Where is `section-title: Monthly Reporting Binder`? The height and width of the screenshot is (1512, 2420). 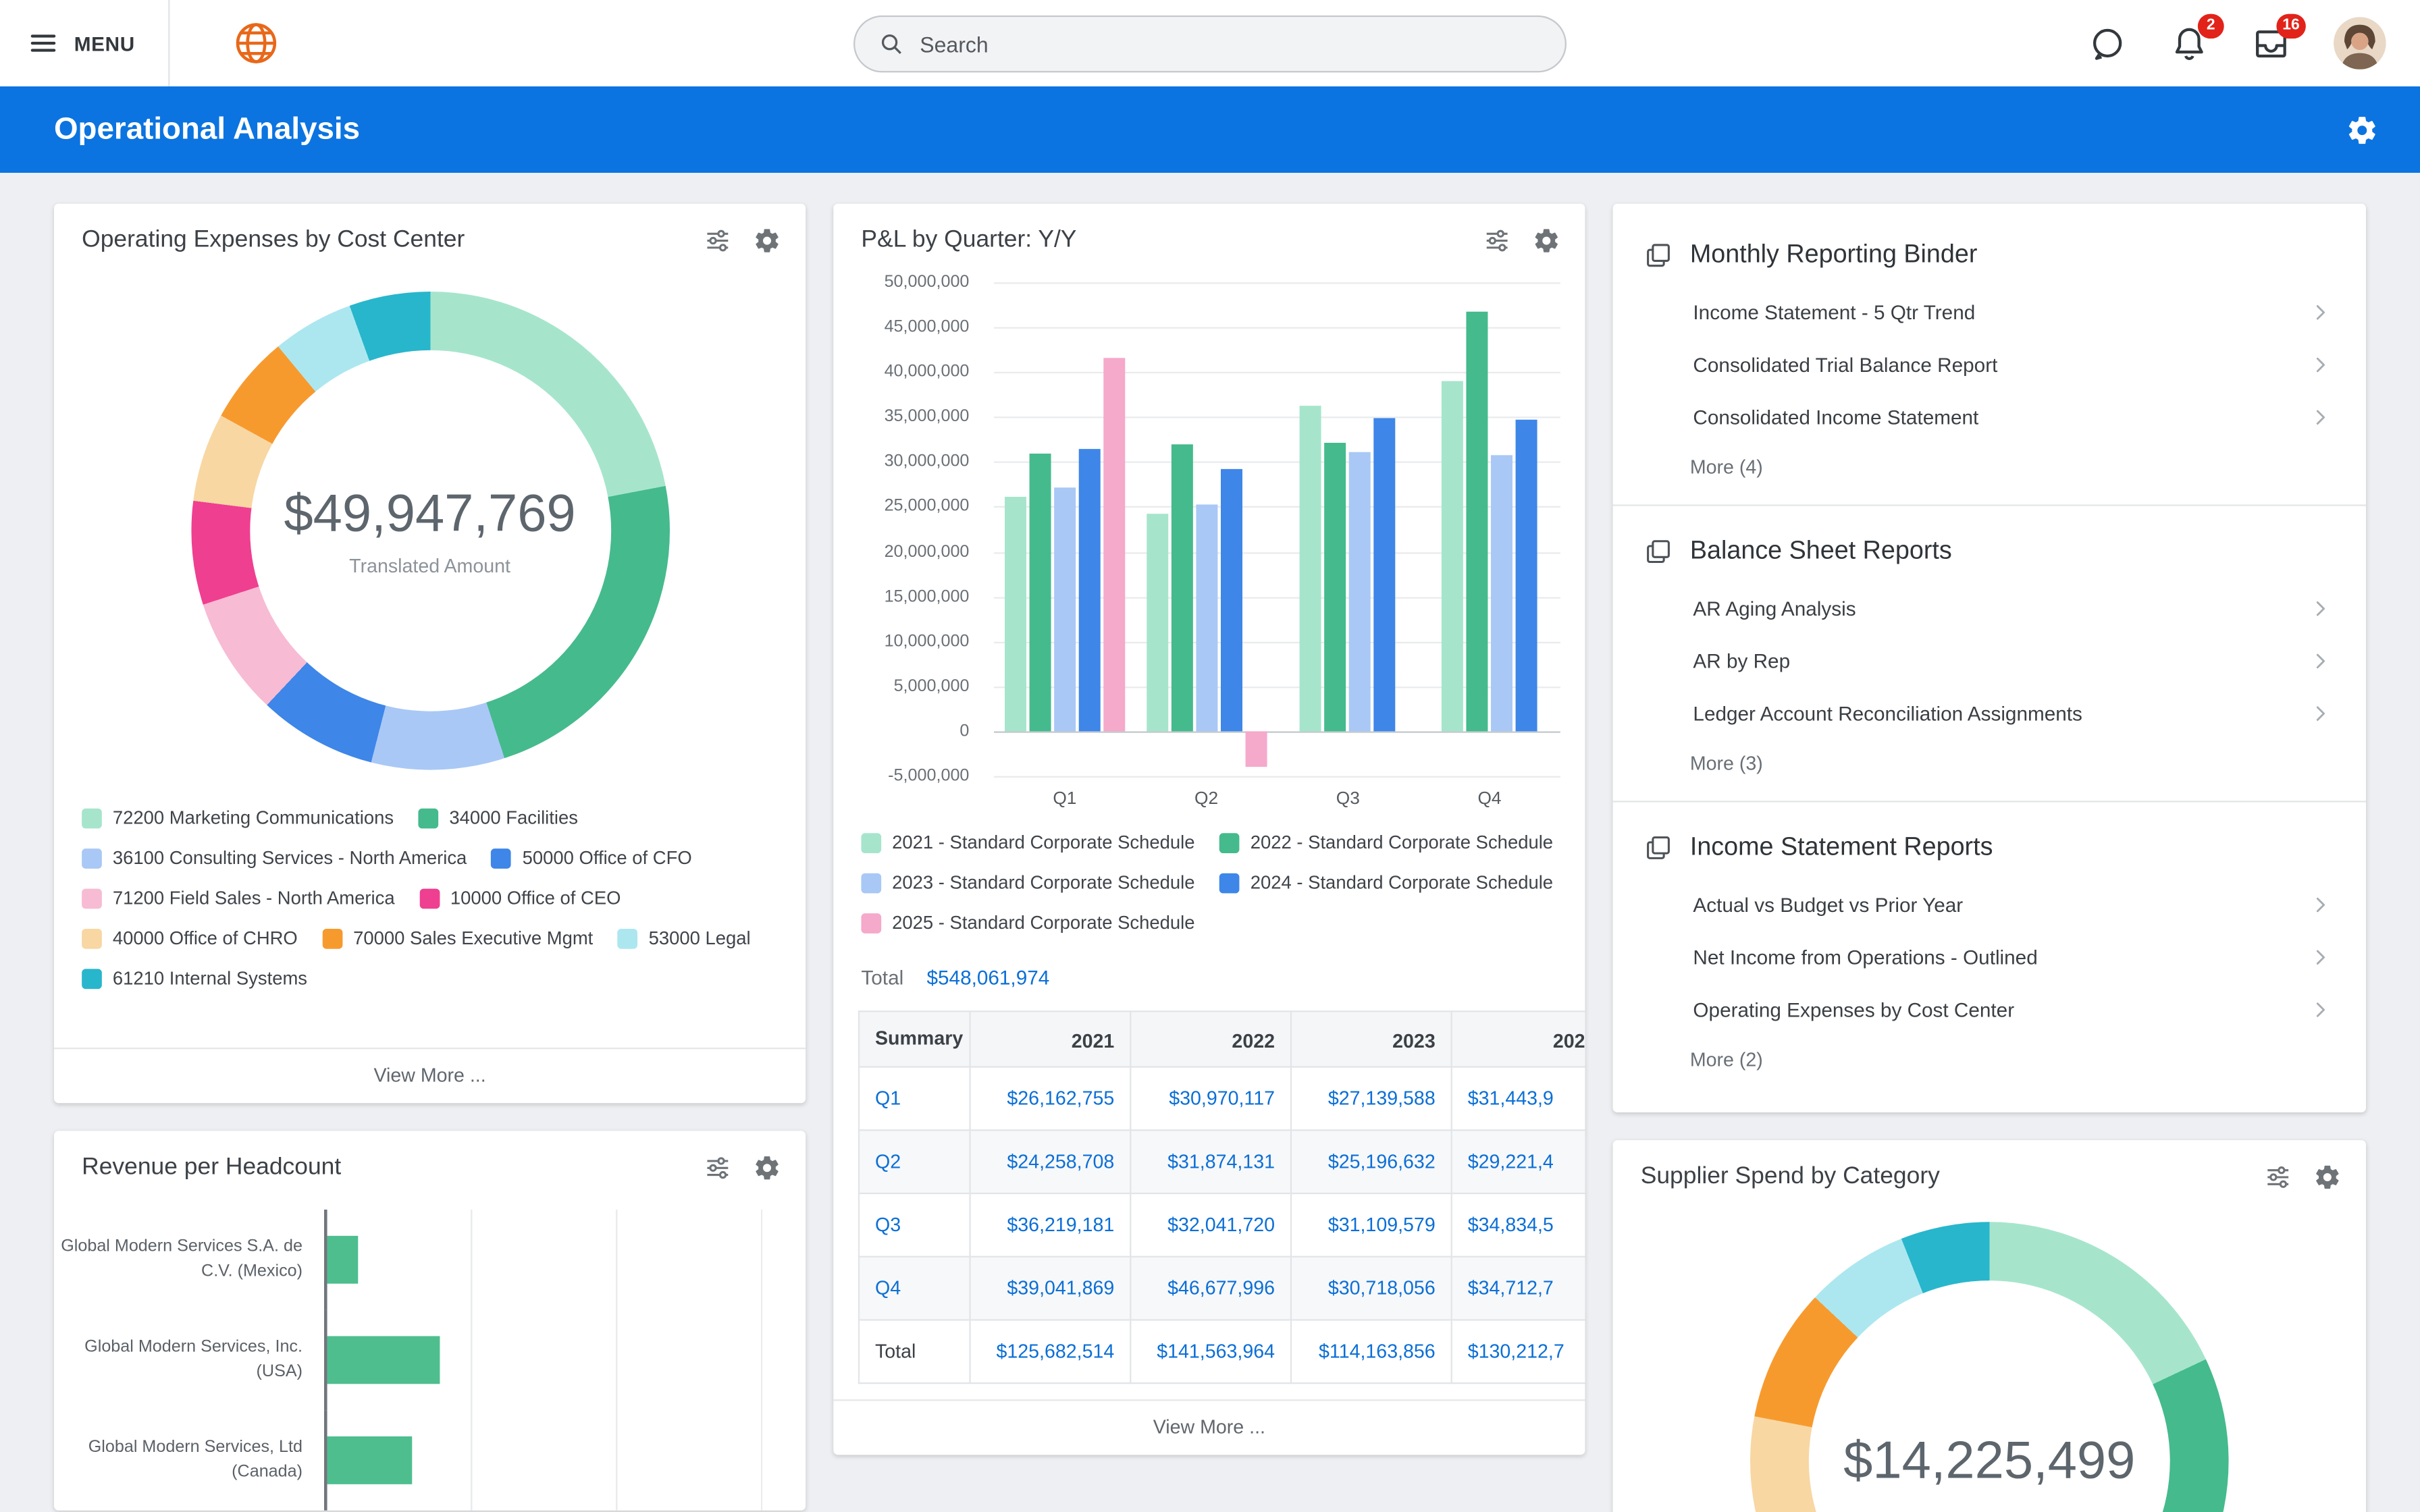
section-title: Monthly Reporting Binder is located at coordinates (1833, 254).